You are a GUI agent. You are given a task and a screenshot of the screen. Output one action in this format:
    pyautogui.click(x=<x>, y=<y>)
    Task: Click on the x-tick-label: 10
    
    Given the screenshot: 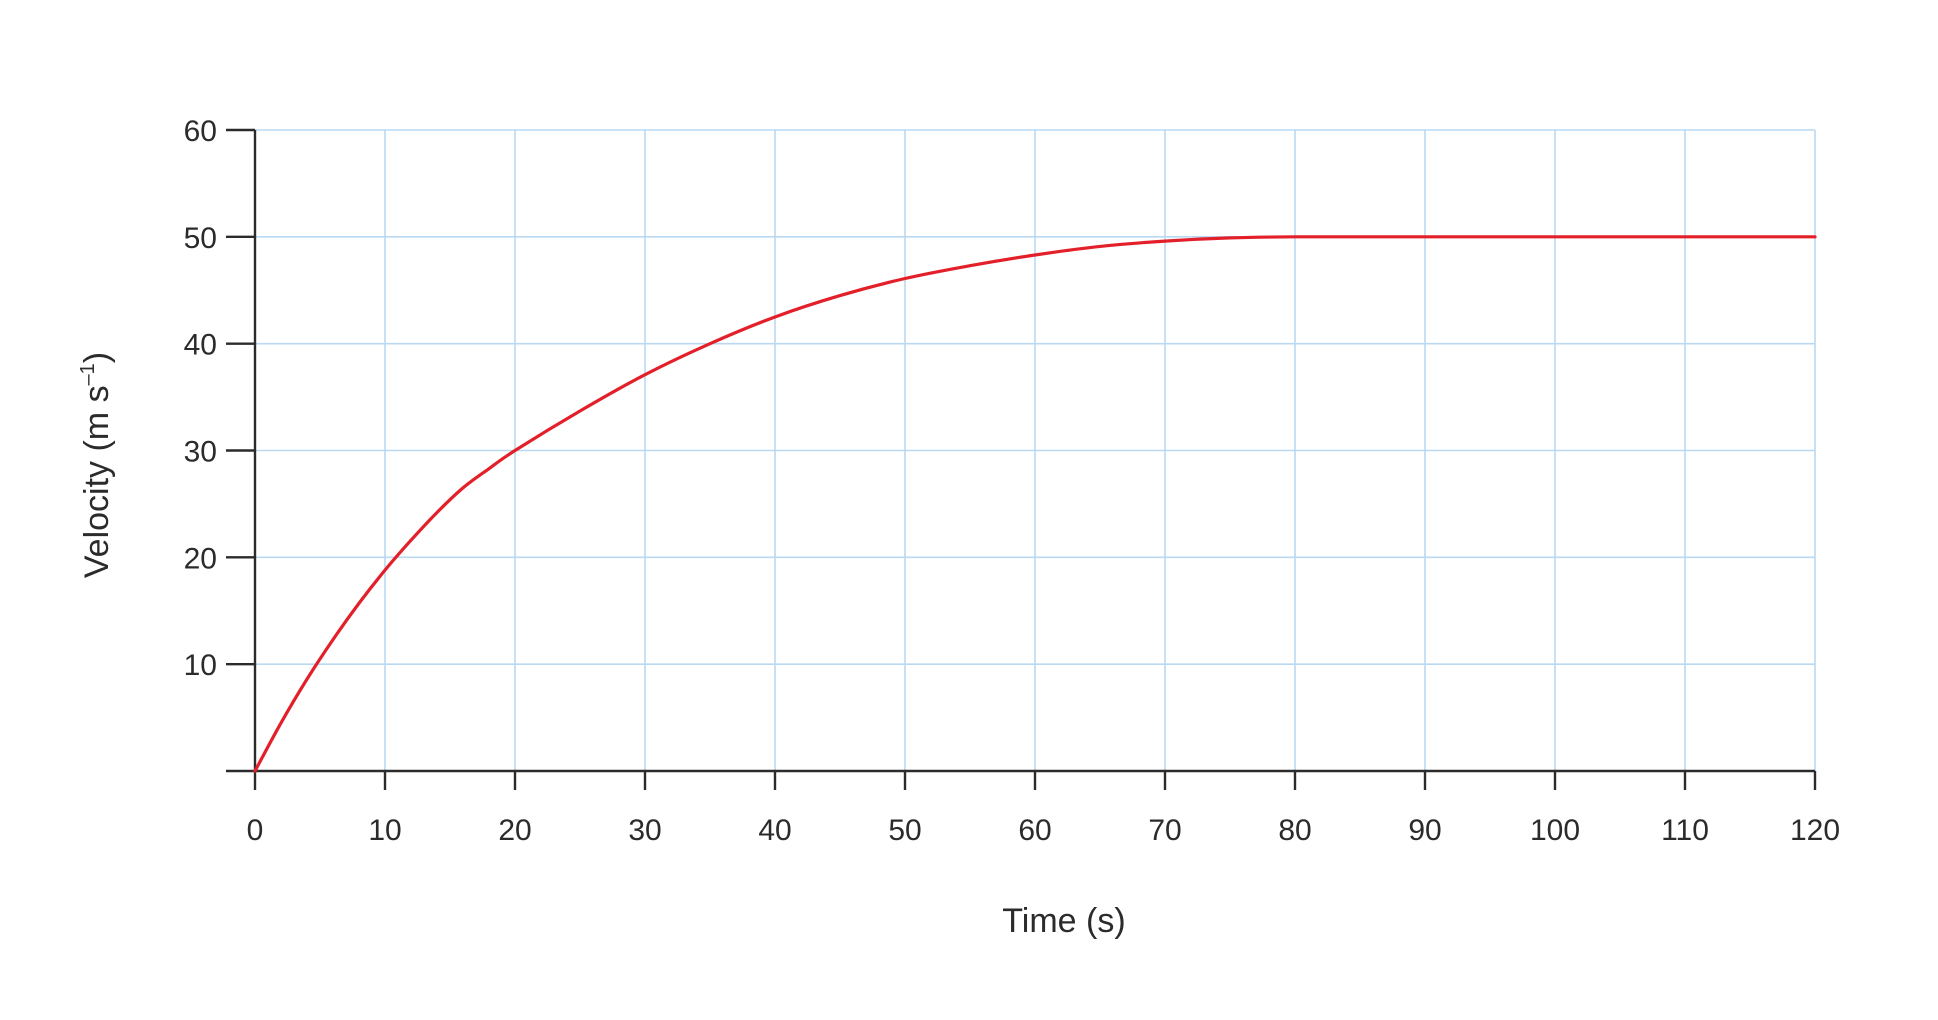 What is the action you would take?
    pyautogui.click(x=384, y=830)
    